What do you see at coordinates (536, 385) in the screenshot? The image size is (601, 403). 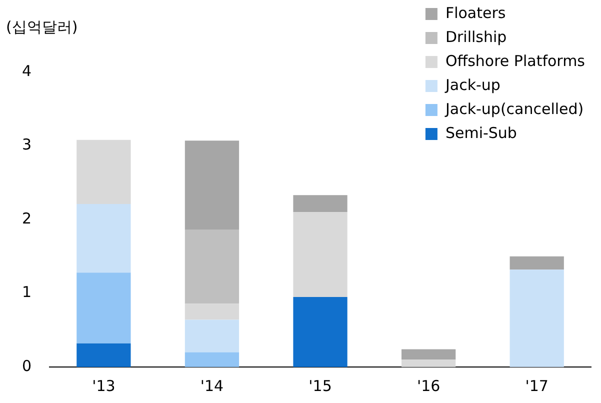 I see `x-tick-label: '17` at bounding box center [536, 385].